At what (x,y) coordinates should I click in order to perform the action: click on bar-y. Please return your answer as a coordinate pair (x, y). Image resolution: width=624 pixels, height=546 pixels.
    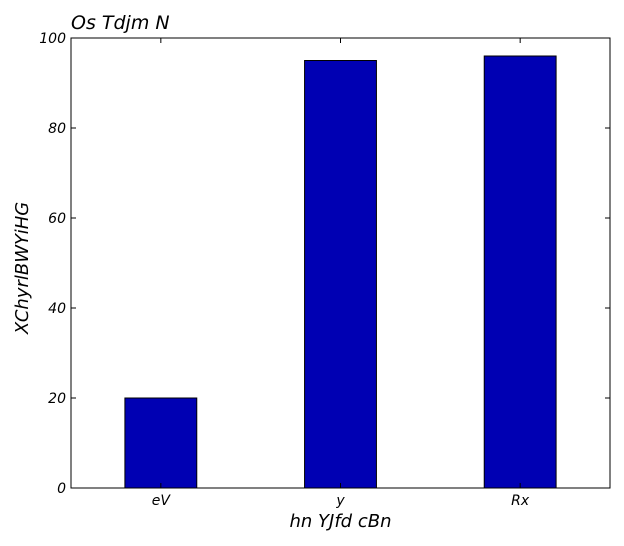
    Looking at the image, I should click on (340, 274).